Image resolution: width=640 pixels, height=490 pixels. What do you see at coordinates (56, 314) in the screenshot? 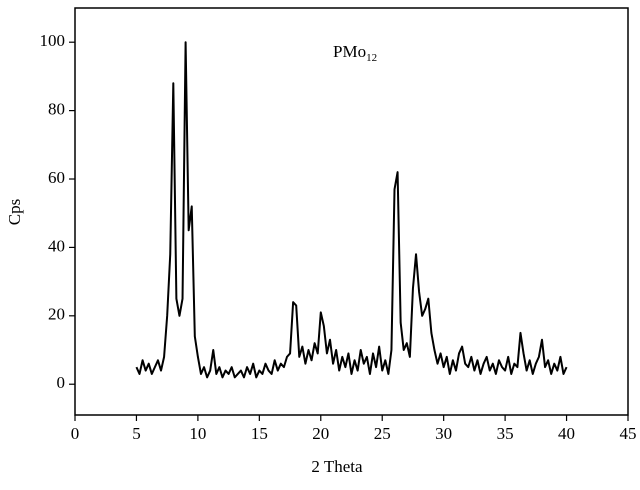
I see `y-tick-label: 20` at bounding box center [56, 314].